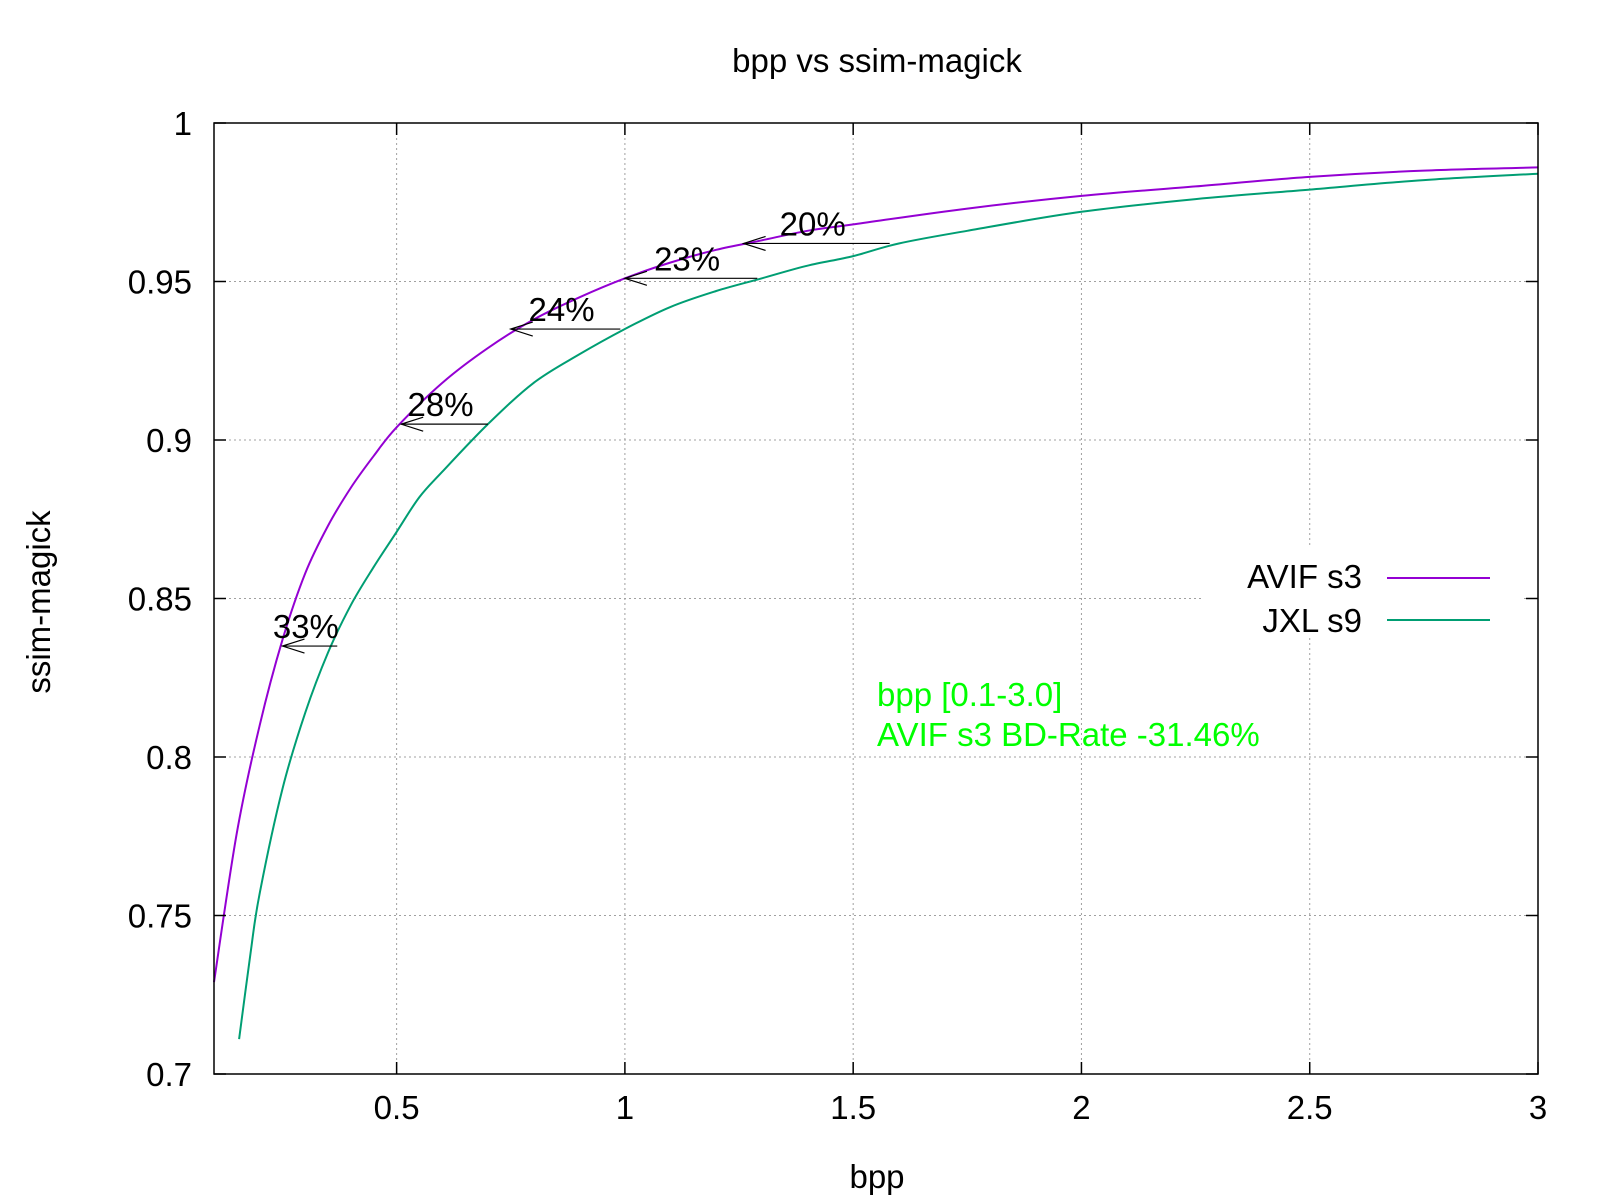  I want to click on y-tick-label: 0.7, so click(169, 1074).